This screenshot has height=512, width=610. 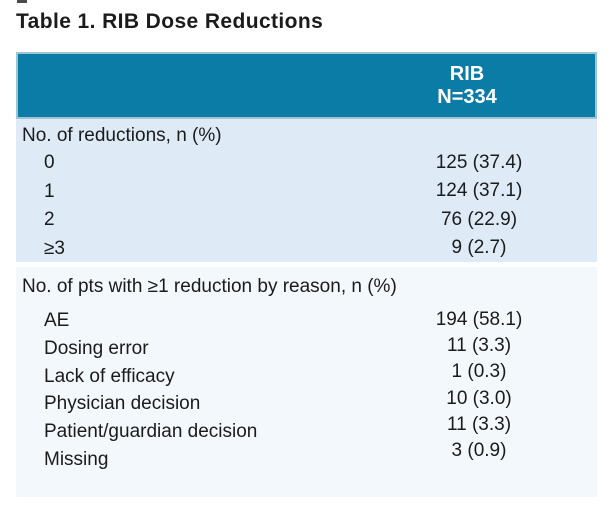 I want to click on row-label: Patient/guardian decision, so click(x=151, y=432).